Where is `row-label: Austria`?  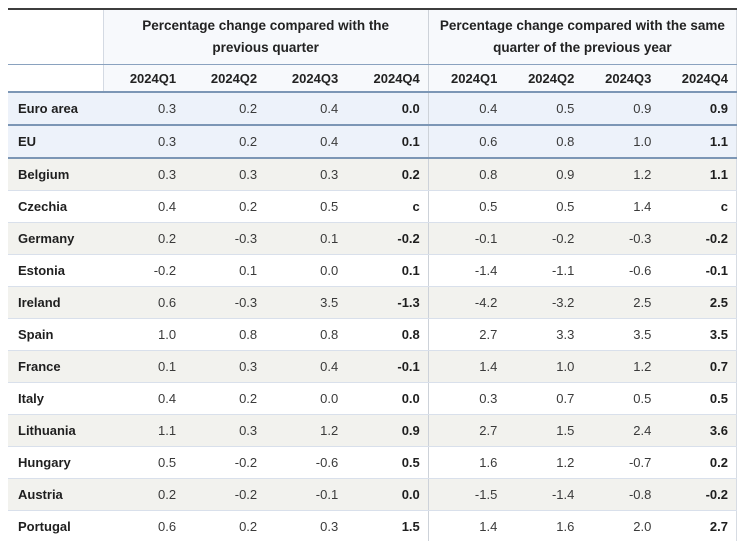 row-label: Austria is located at coordinates (56, 494).